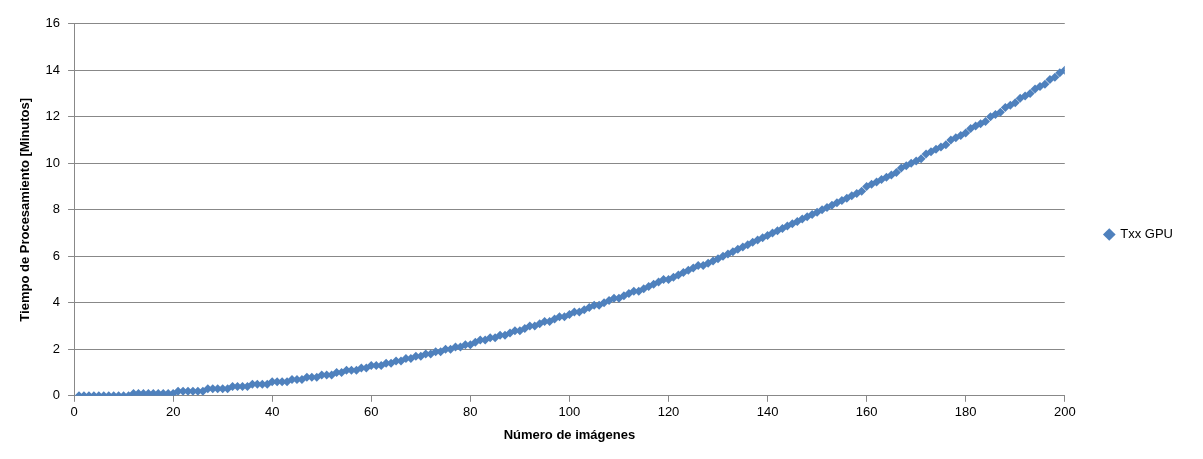 The image size is (1203, 459). I want to click on x-tick-label: 100, so click(569, 412).